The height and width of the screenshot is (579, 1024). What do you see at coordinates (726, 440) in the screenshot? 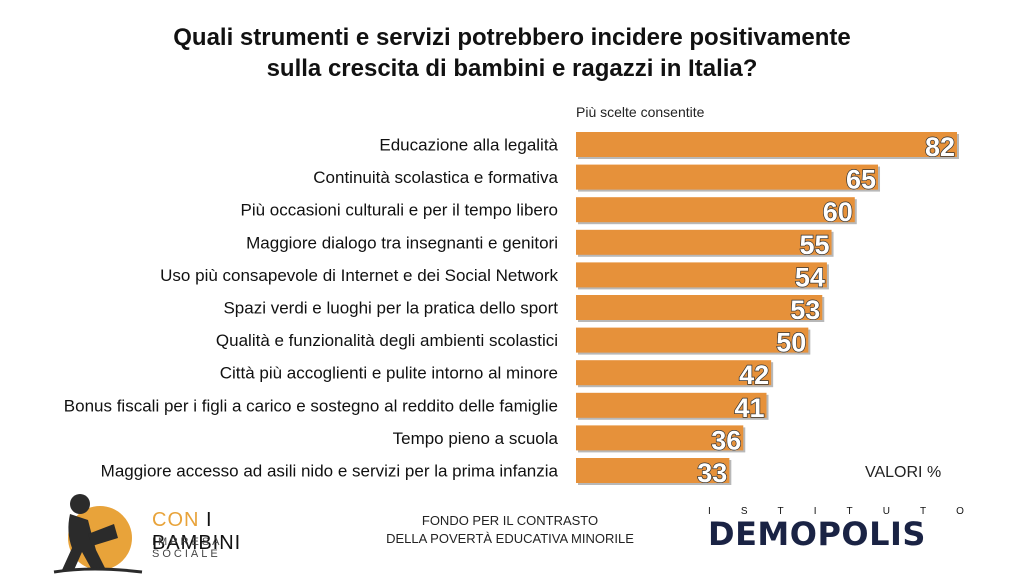
I see `value-label: 36` at bounding box center [726, 440].